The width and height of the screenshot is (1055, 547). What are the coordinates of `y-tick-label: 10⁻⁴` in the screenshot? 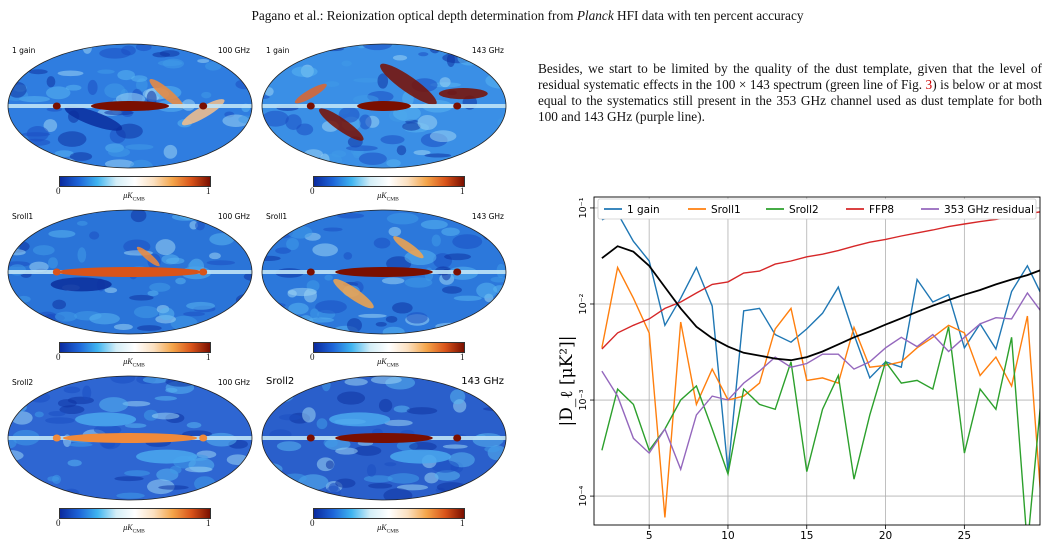 It's located at (583, 495).